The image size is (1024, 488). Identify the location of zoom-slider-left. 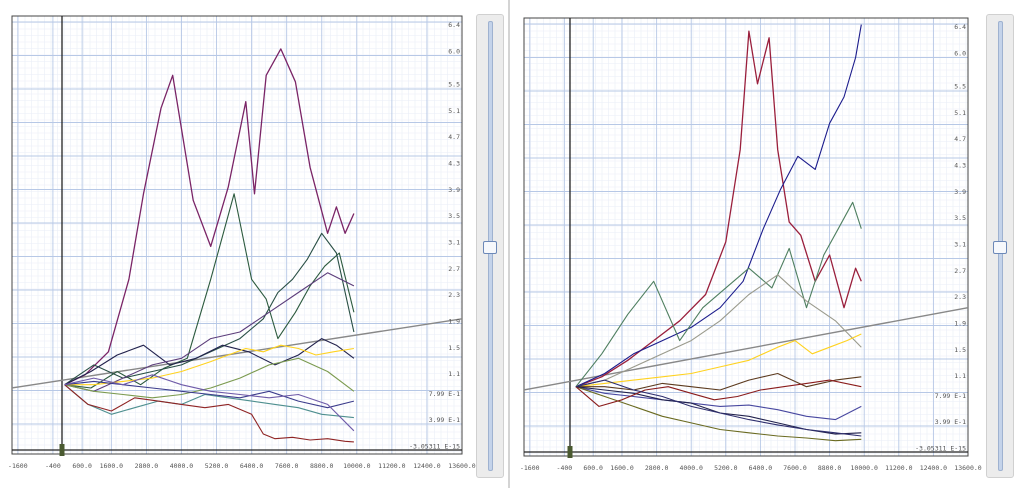
(490, 246).